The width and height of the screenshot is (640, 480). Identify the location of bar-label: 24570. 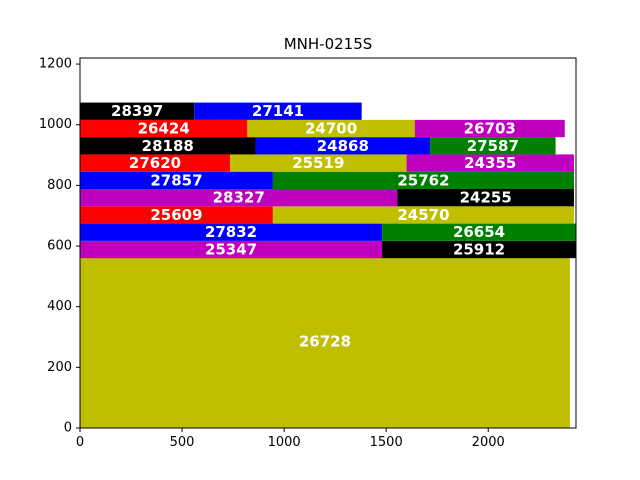
(423, 215).